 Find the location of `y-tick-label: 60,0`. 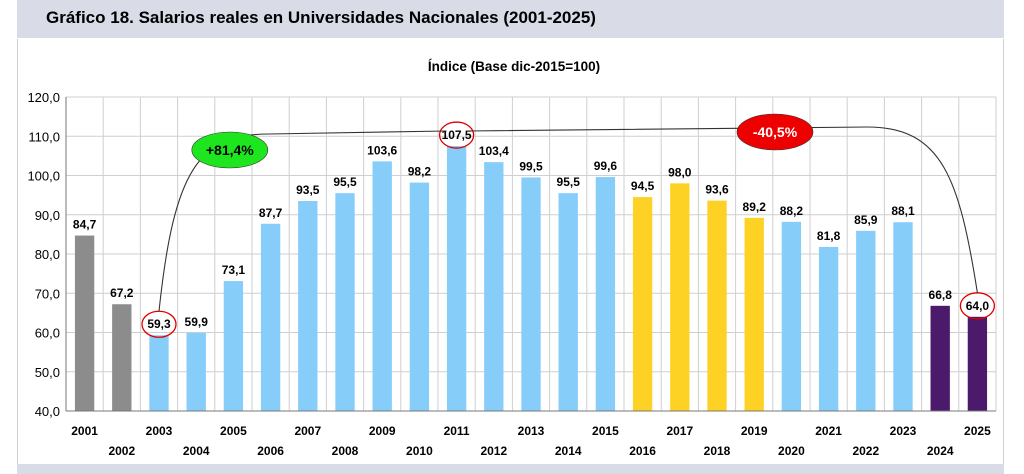

y-tick-label: 60,0 is located at coordinates (47, 333).